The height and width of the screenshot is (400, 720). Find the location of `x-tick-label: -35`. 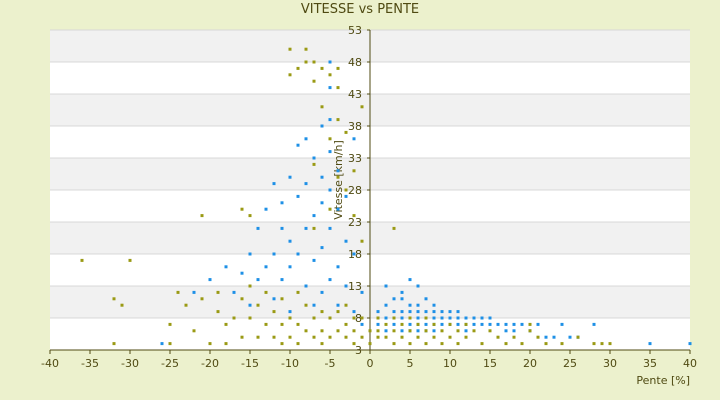

x-tick-label: -35 is located at coordinates (90, 363).